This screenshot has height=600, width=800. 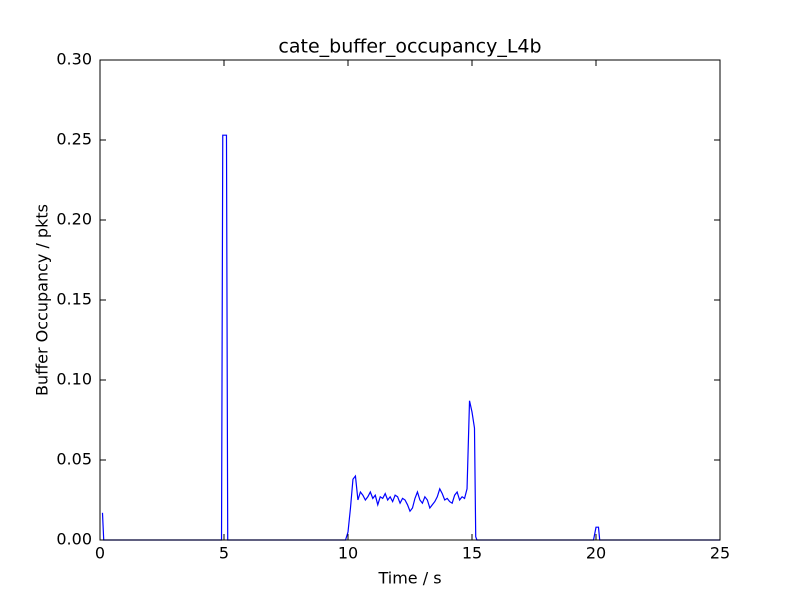 What do you see at coordinates (100, 553) in the screenshot?
I see `x-tick-label: 0` at bounding box center [100, 553].